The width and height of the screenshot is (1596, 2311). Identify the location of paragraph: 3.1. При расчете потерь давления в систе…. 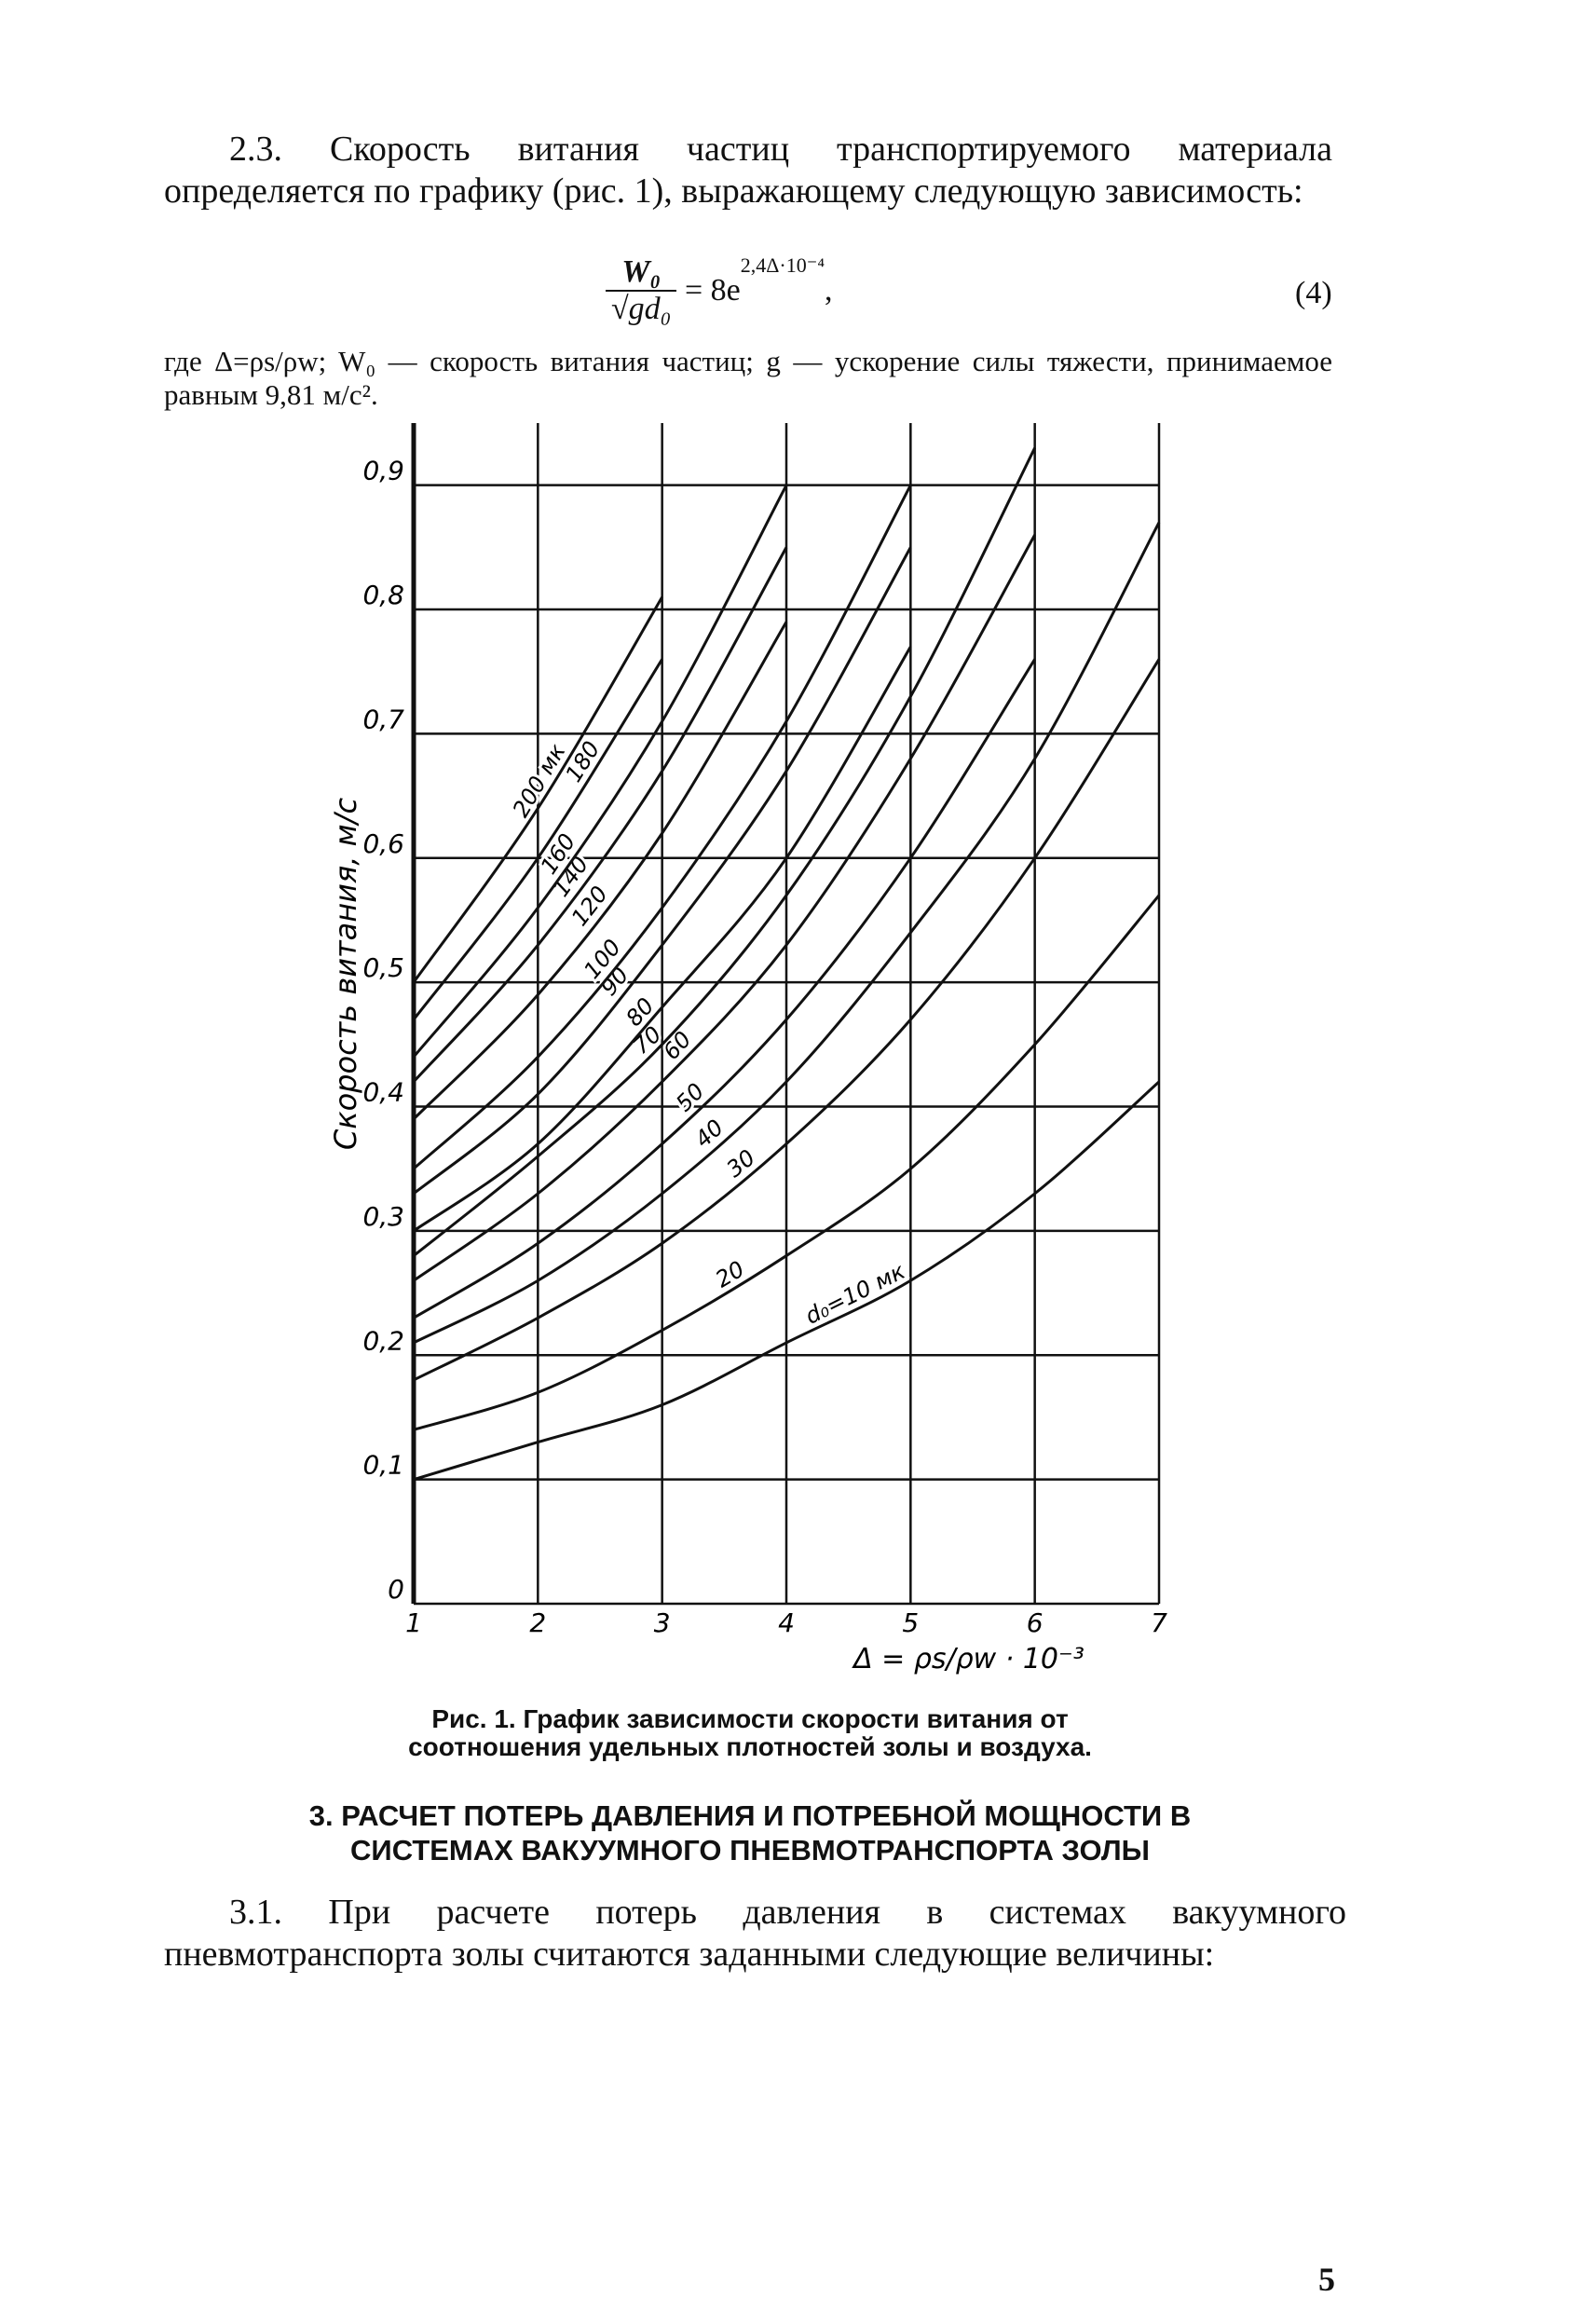
(755, 1933).